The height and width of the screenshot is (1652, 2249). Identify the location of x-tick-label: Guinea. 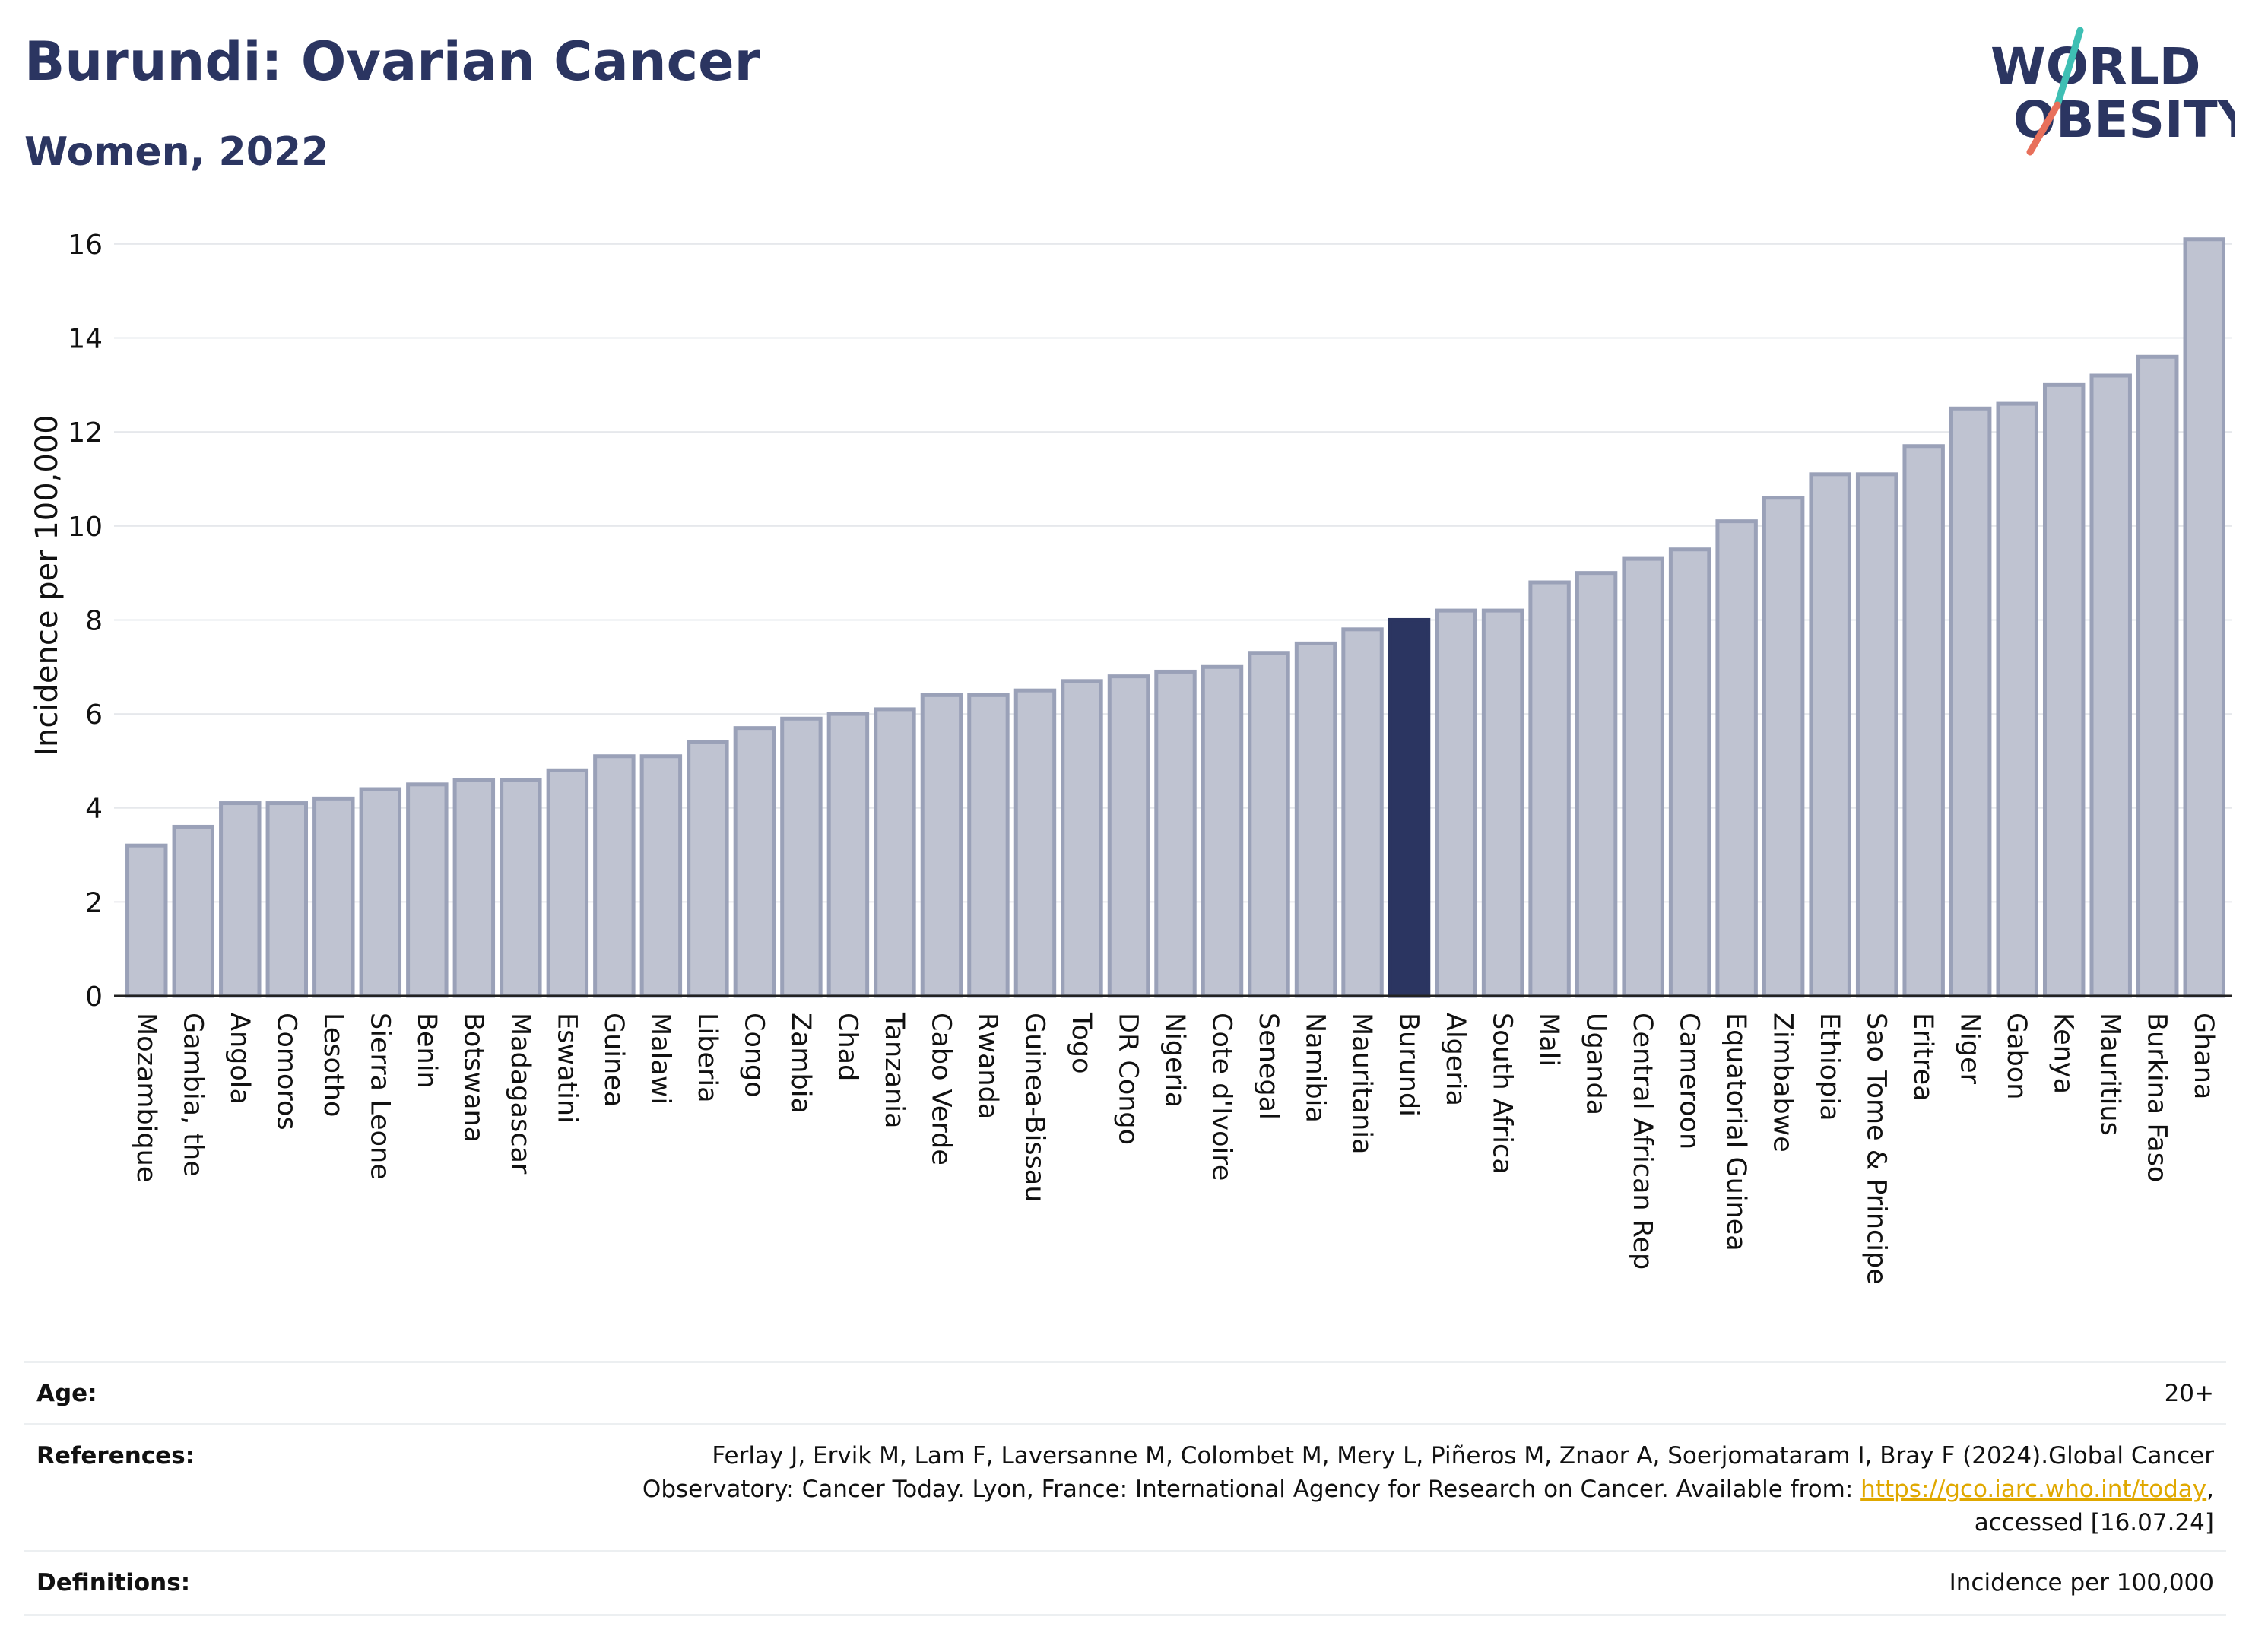
(613, 1060).